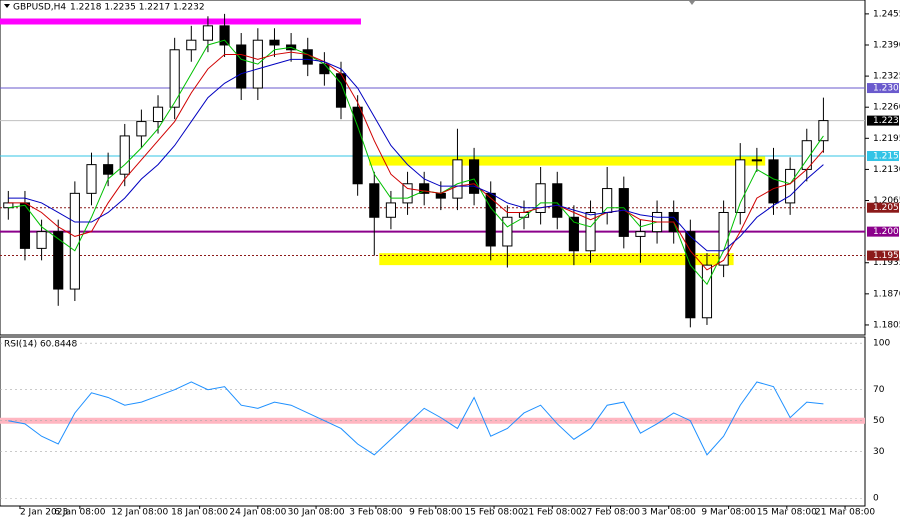  I want to click on x-tick-label: 12 Jan 08:00, so click(139, 513).